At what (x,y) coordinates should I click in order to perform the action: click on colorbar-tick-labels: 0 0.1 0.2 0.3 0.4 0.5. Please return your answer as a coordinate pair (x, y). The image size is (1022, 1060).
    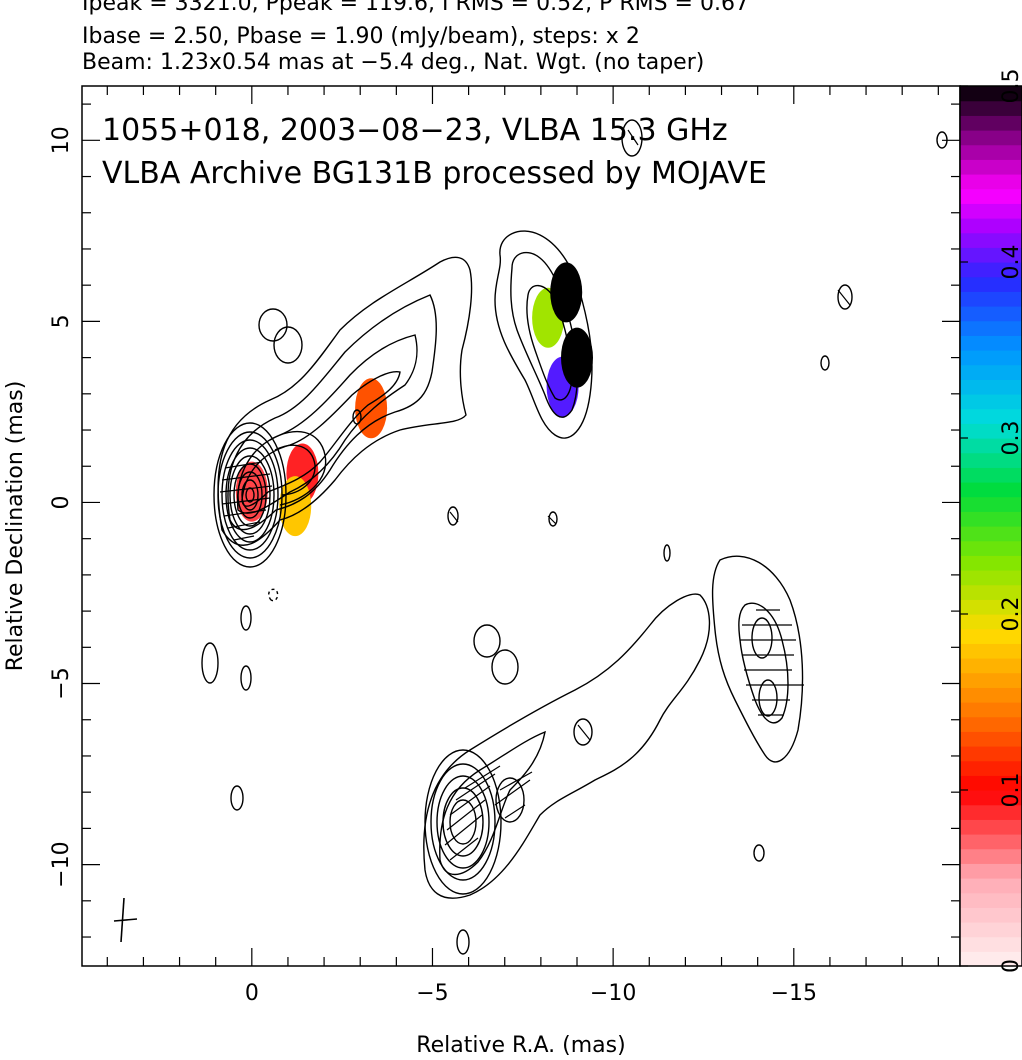
    Looking at the image, I should click on (1010, 521).